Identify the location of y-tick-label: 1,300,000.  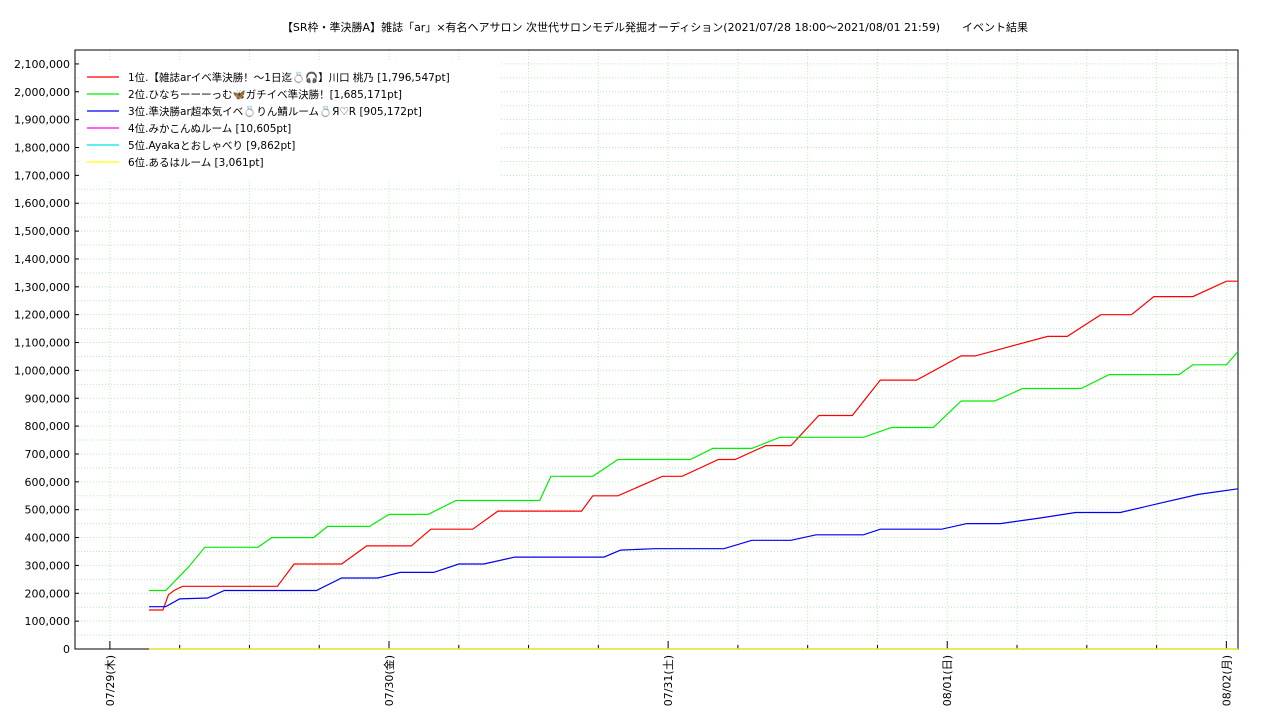
(42, 287).